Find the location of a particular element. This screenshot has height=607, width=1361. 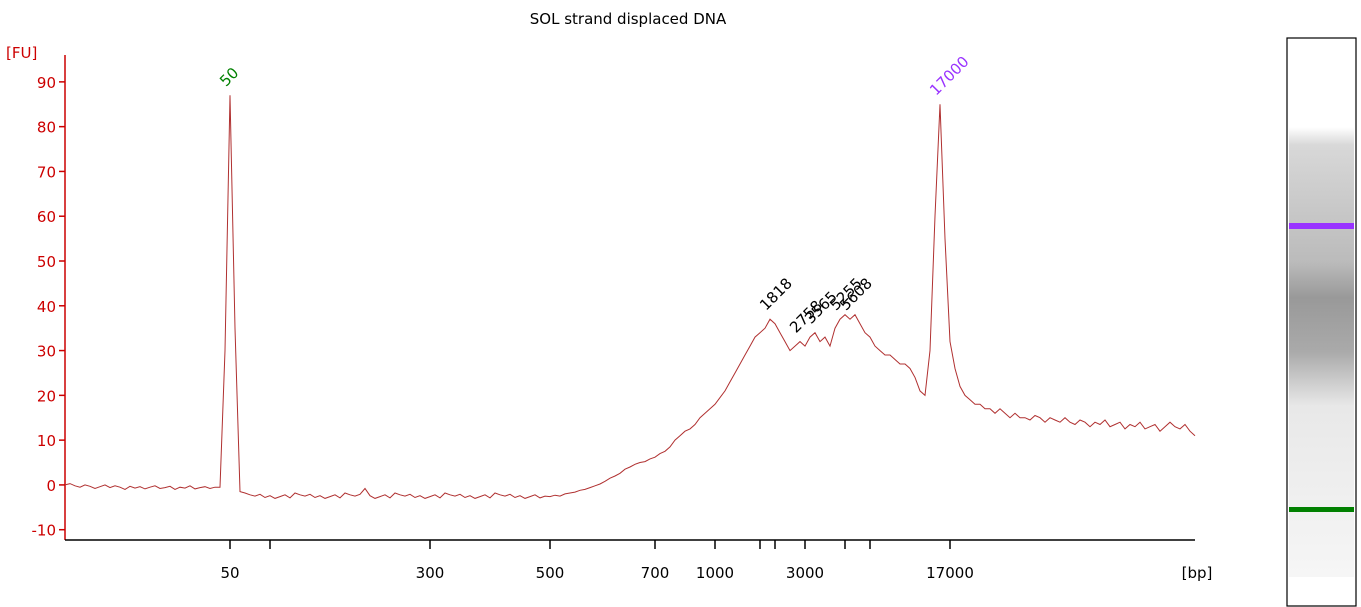

y-tick-label: 80 is located at coordinates (46, 128).